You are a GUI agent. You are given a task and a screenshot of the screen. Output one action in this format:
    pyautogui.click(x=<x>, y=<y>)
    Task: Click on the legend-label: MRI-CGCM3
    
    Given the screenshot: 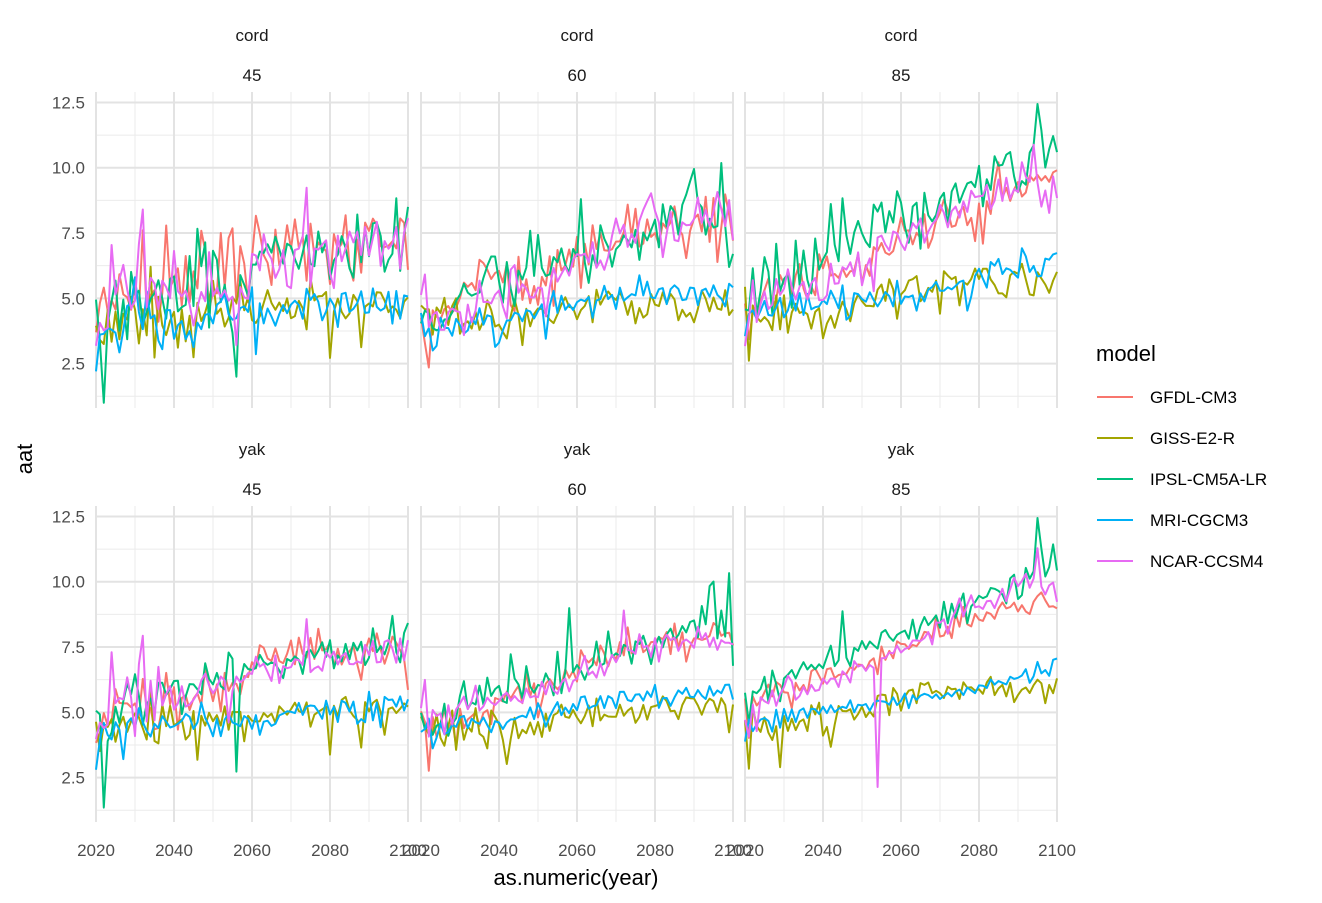 What is the action you would take?
    pyautogui.click(x=1199, y=520)
    